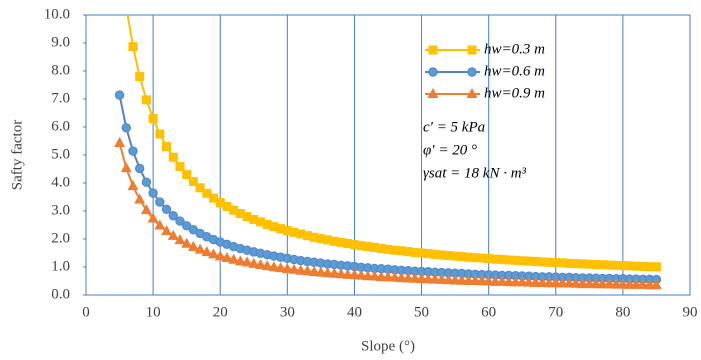 The height and width of the screenshot is (360, 701). Describe the element at coordinates (60, 182) in the screenshot. I see `y-tick-label: 4.0` at that location.